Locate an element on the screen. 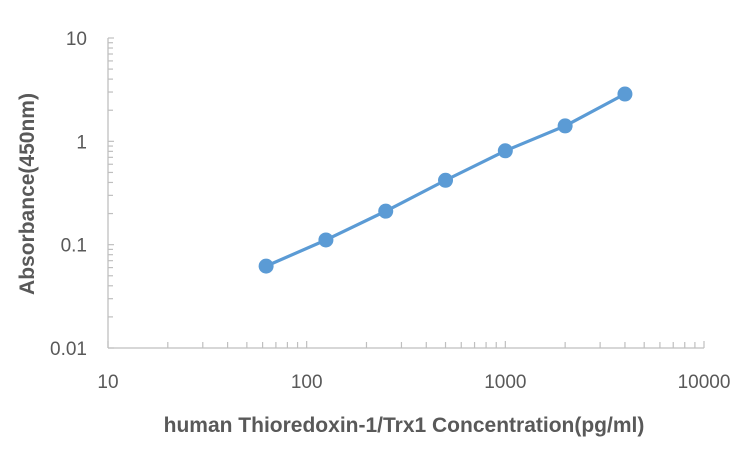  y-tick-label: 10 is located at coordinates (76, 39).